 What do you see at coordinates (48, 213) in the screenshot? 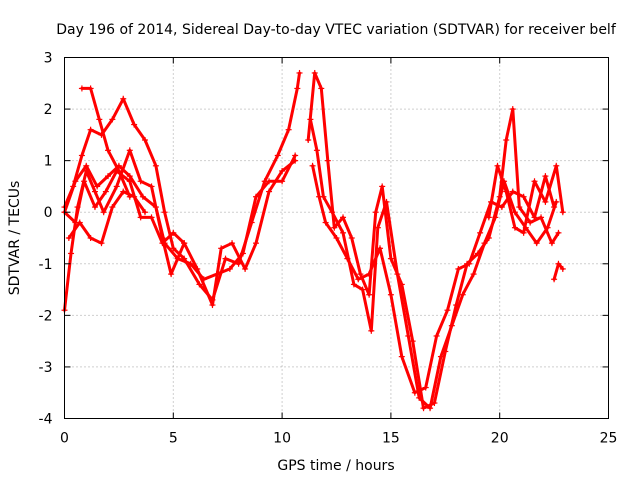
I see `y-tick-label: 0` at bounding box center [48, 213].